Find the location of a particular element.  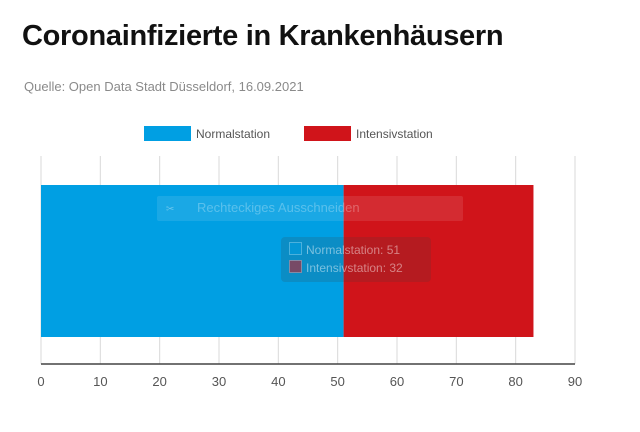

x-tick-label: 0 is located at coordinates (40, 381).